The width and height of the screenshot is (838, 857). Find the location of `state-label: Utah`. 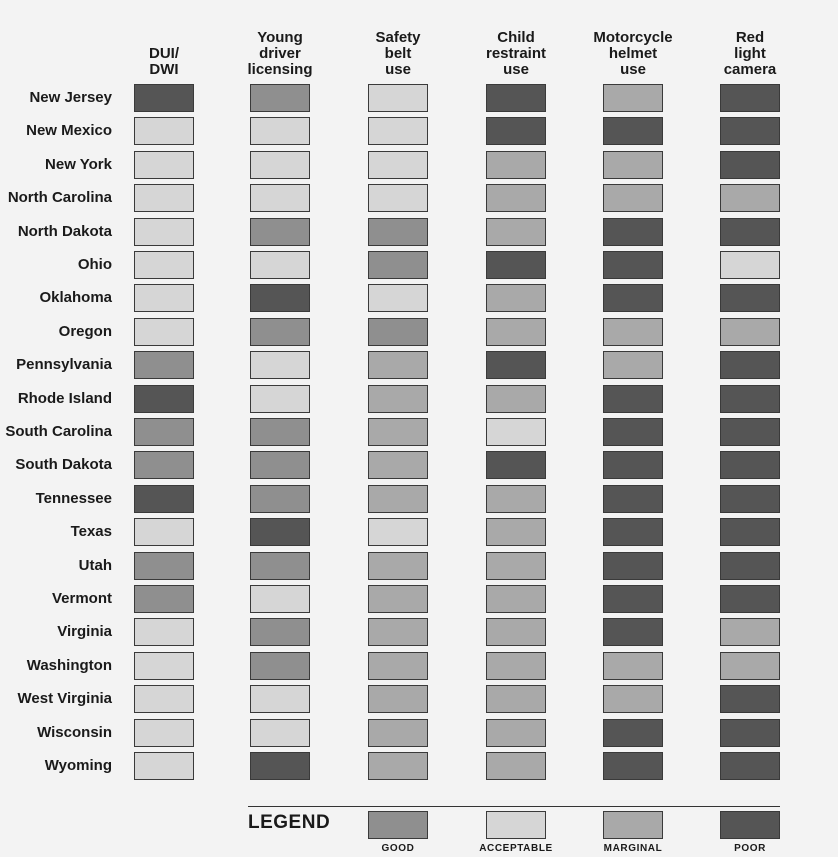

state-label: Utah is located at coordinates (95, 565).